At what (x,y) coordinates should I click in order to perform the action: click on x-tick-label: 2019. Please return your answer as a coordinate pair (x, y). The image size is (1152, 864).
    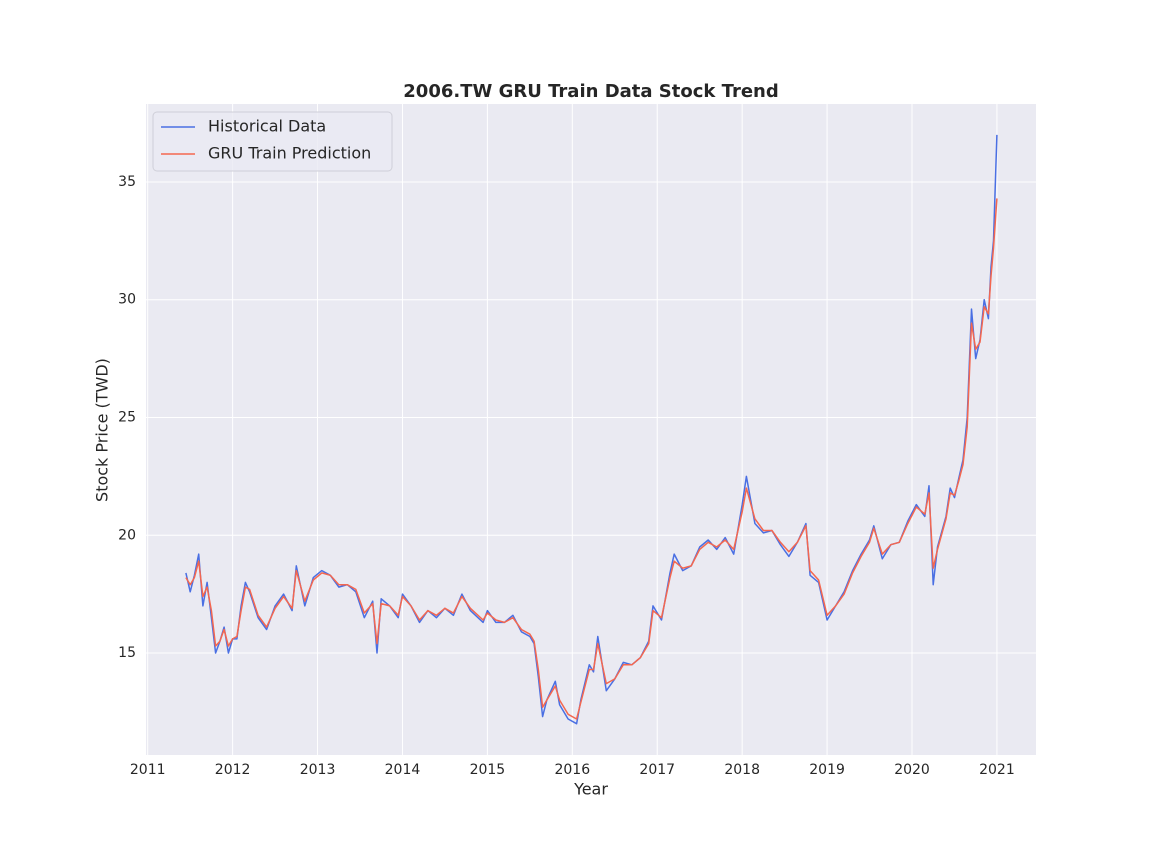
    Looking at the image, I should click on (827, 770).